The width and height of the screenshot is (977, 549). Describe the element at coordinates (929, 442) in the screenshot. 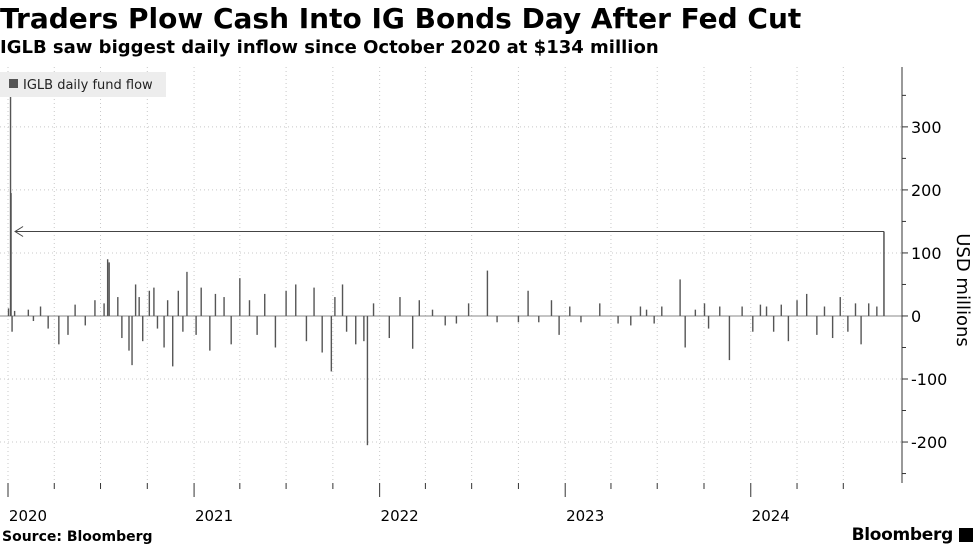

I see `y-tick-label: -200` at that location.